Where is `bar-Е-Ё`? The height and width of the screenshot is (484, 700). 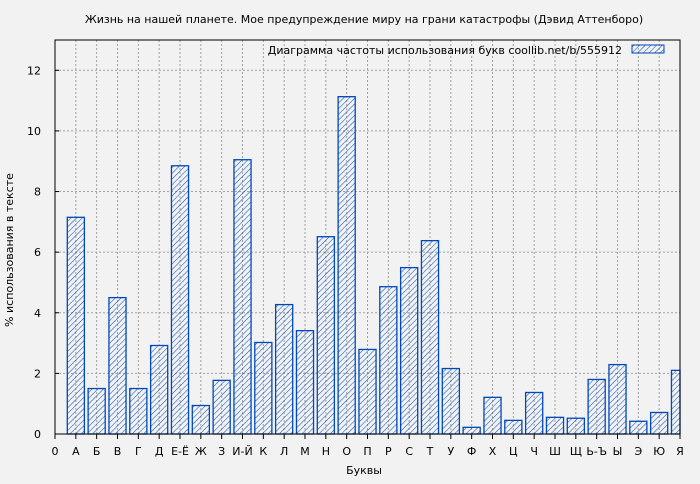
bar-Е-Ё is located at coordinates (180, 300).